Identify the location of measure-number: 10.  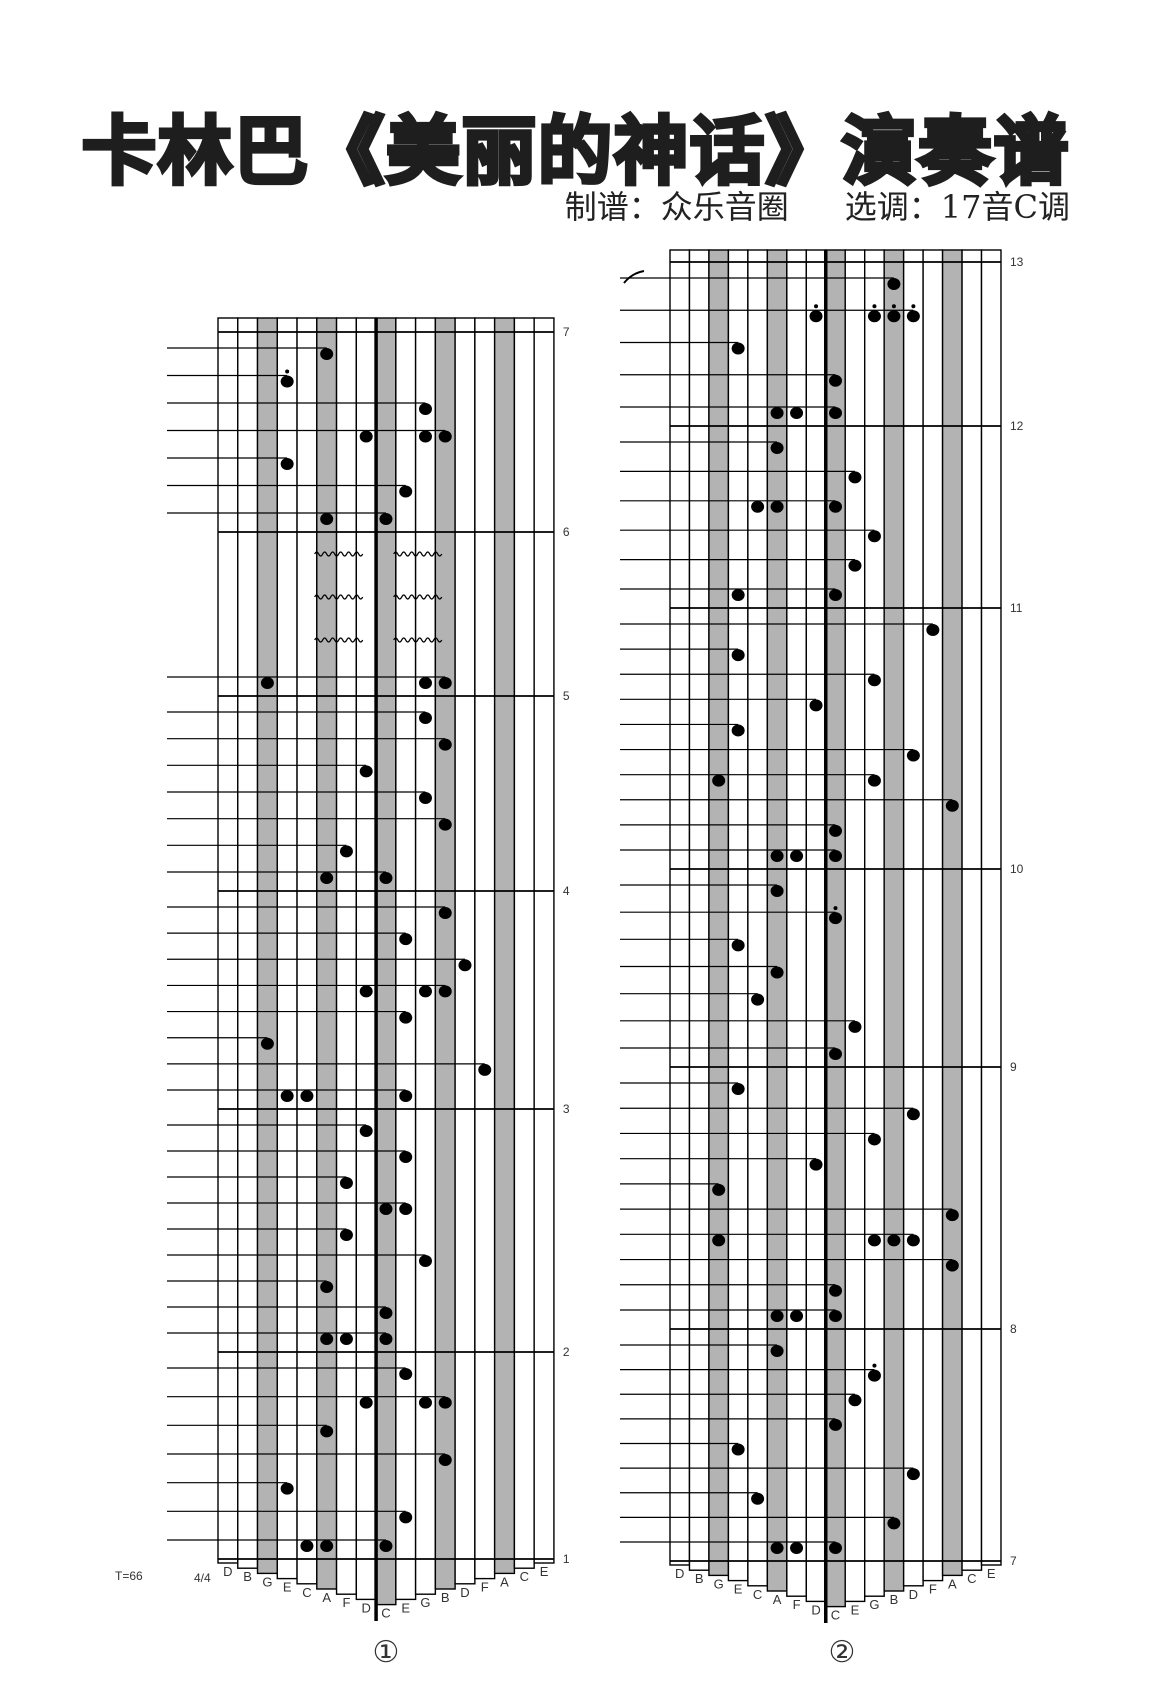
(1017, 869).